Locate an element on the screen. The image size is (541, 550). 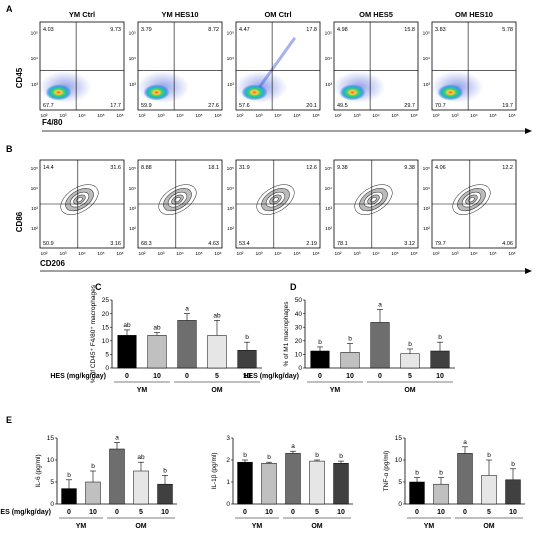
y-axis-label: TNF-α (pg/ml) is located at coordinates (386, 471).